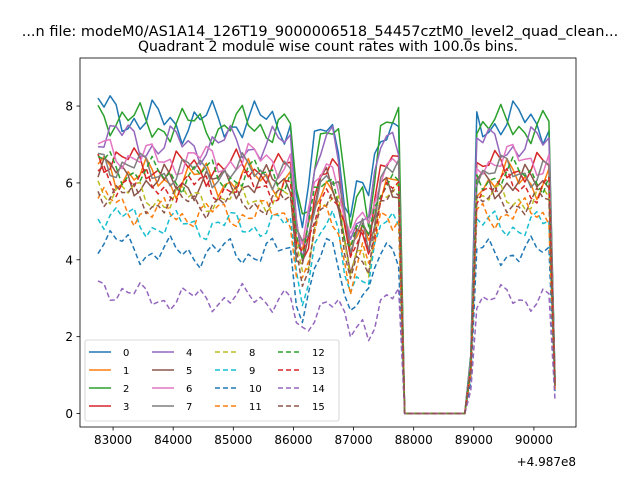 The image size is (640, 480). I want to click on legend-label-12: 12, so click(318, 353).